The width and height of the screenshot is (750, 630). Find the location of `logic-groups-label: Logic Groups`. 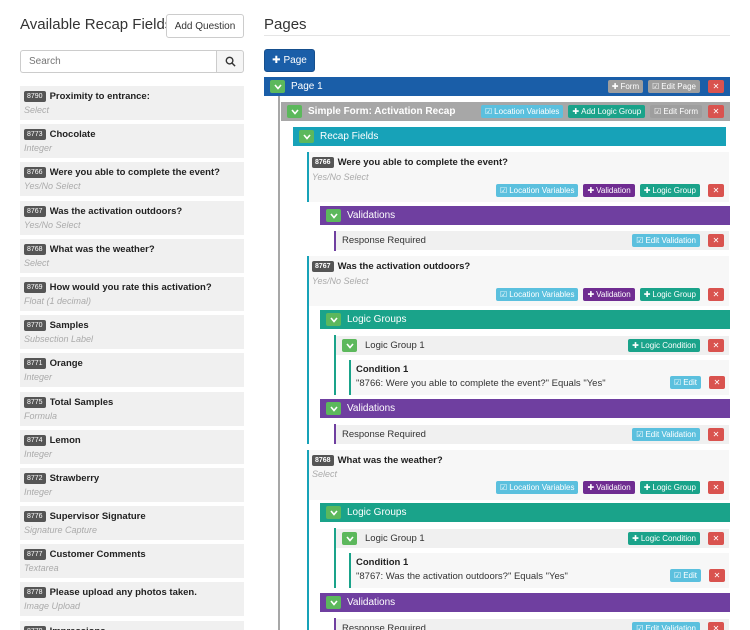

logic-groups-label: Logic Groups is located at coordinates (377, 512).